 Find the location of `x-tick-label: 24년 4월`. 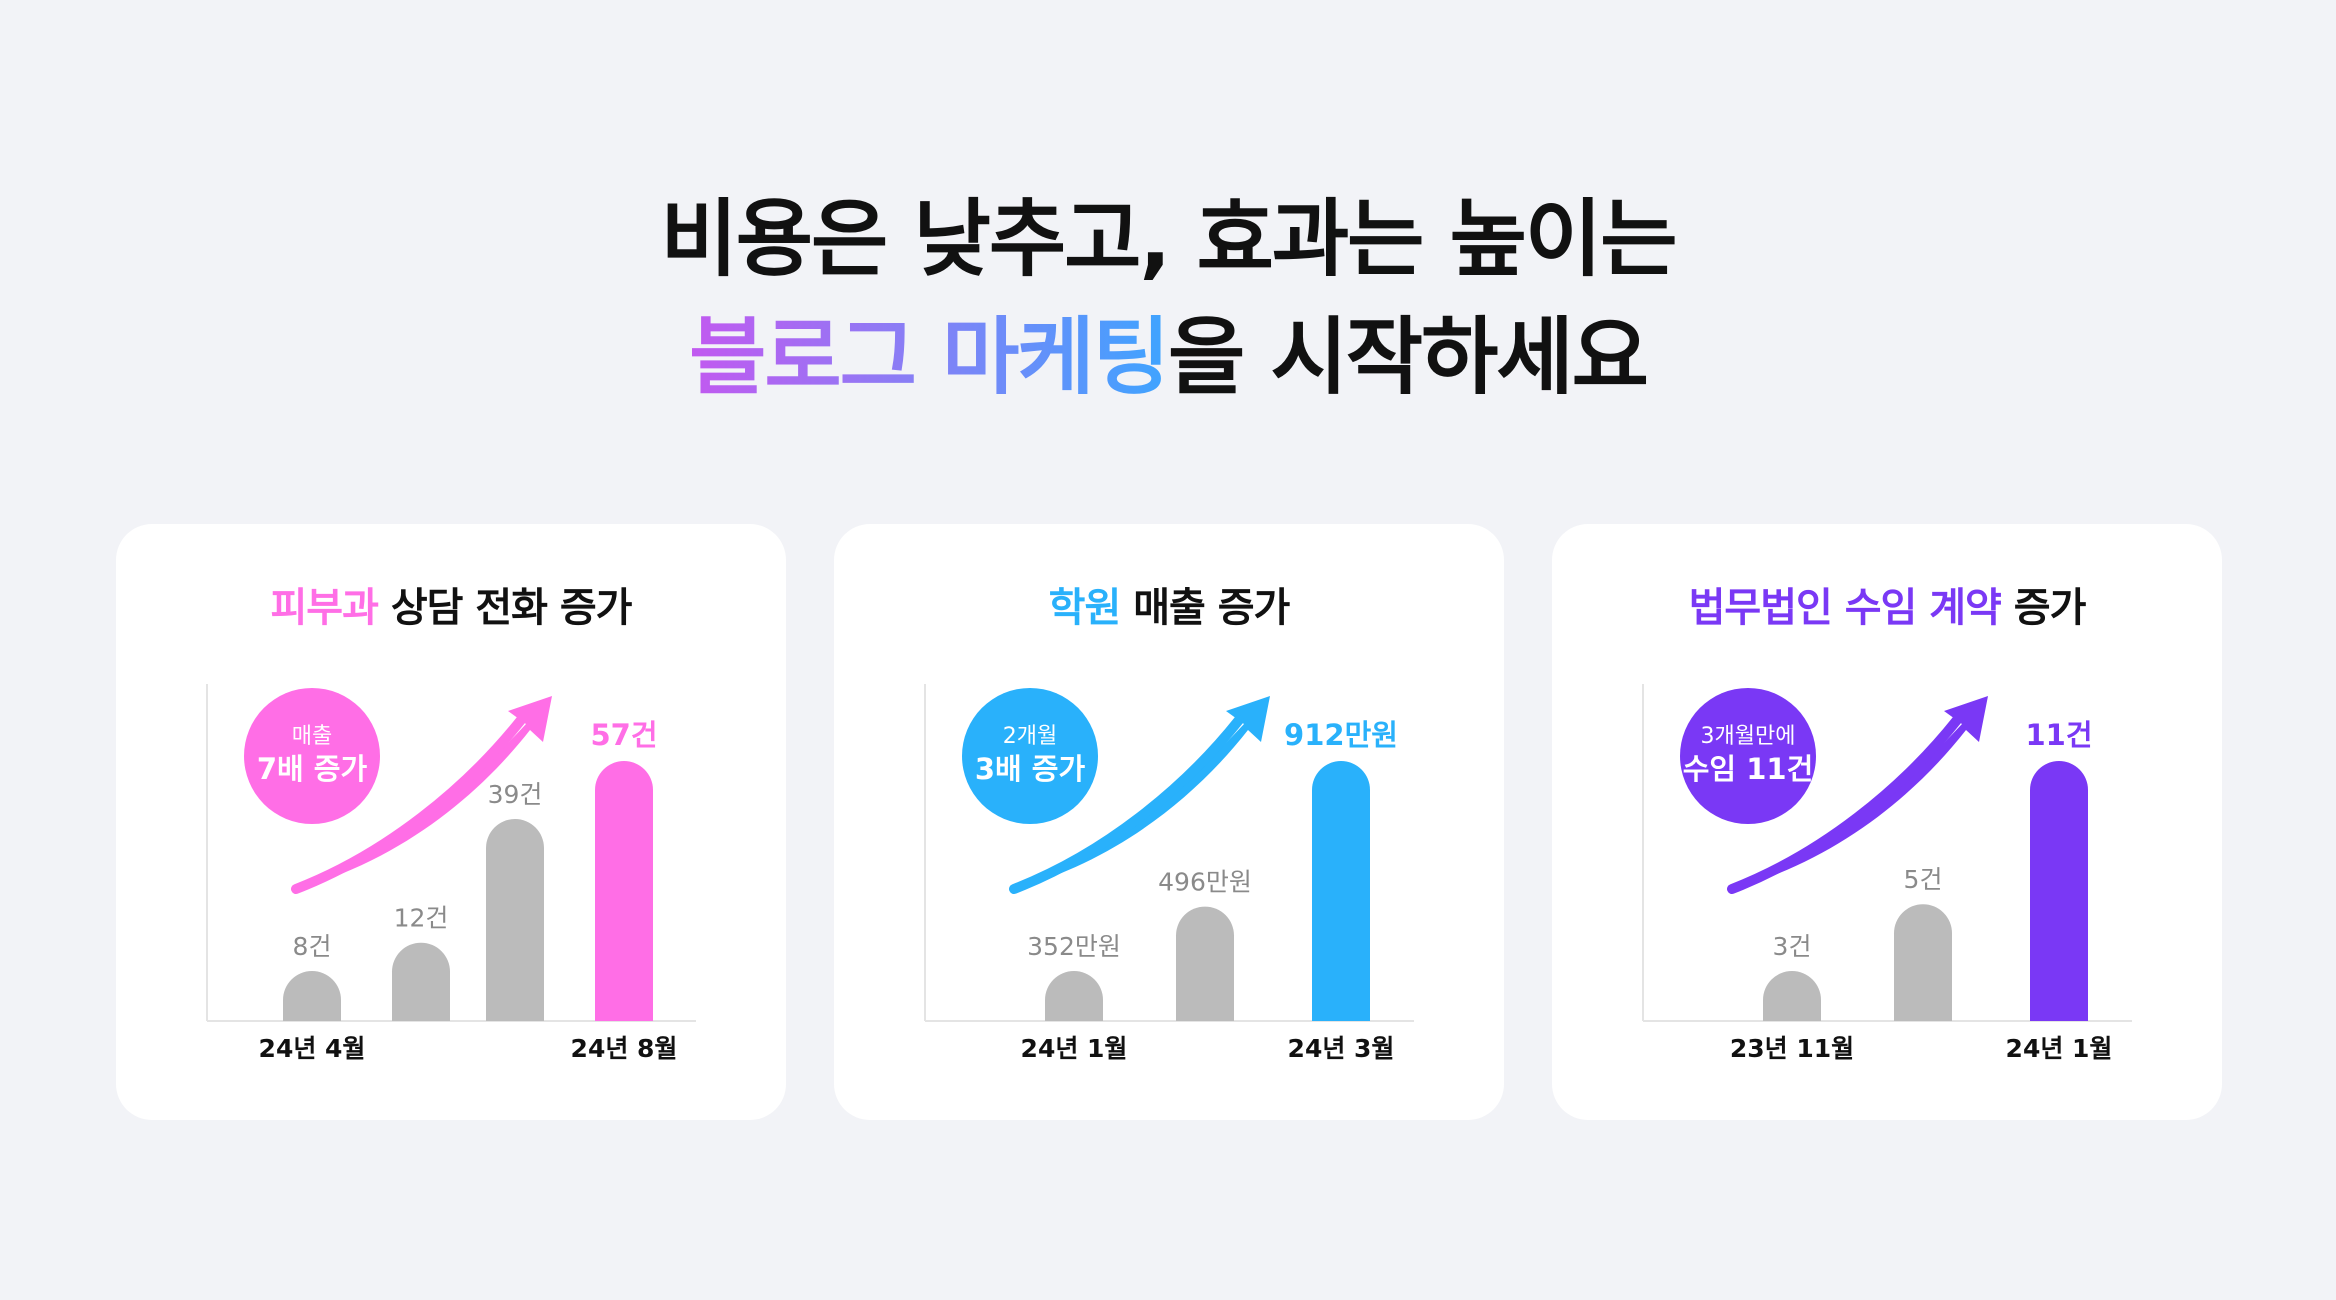

x-tick-label: 24년 4월 is located at coordinates (312, 1048).